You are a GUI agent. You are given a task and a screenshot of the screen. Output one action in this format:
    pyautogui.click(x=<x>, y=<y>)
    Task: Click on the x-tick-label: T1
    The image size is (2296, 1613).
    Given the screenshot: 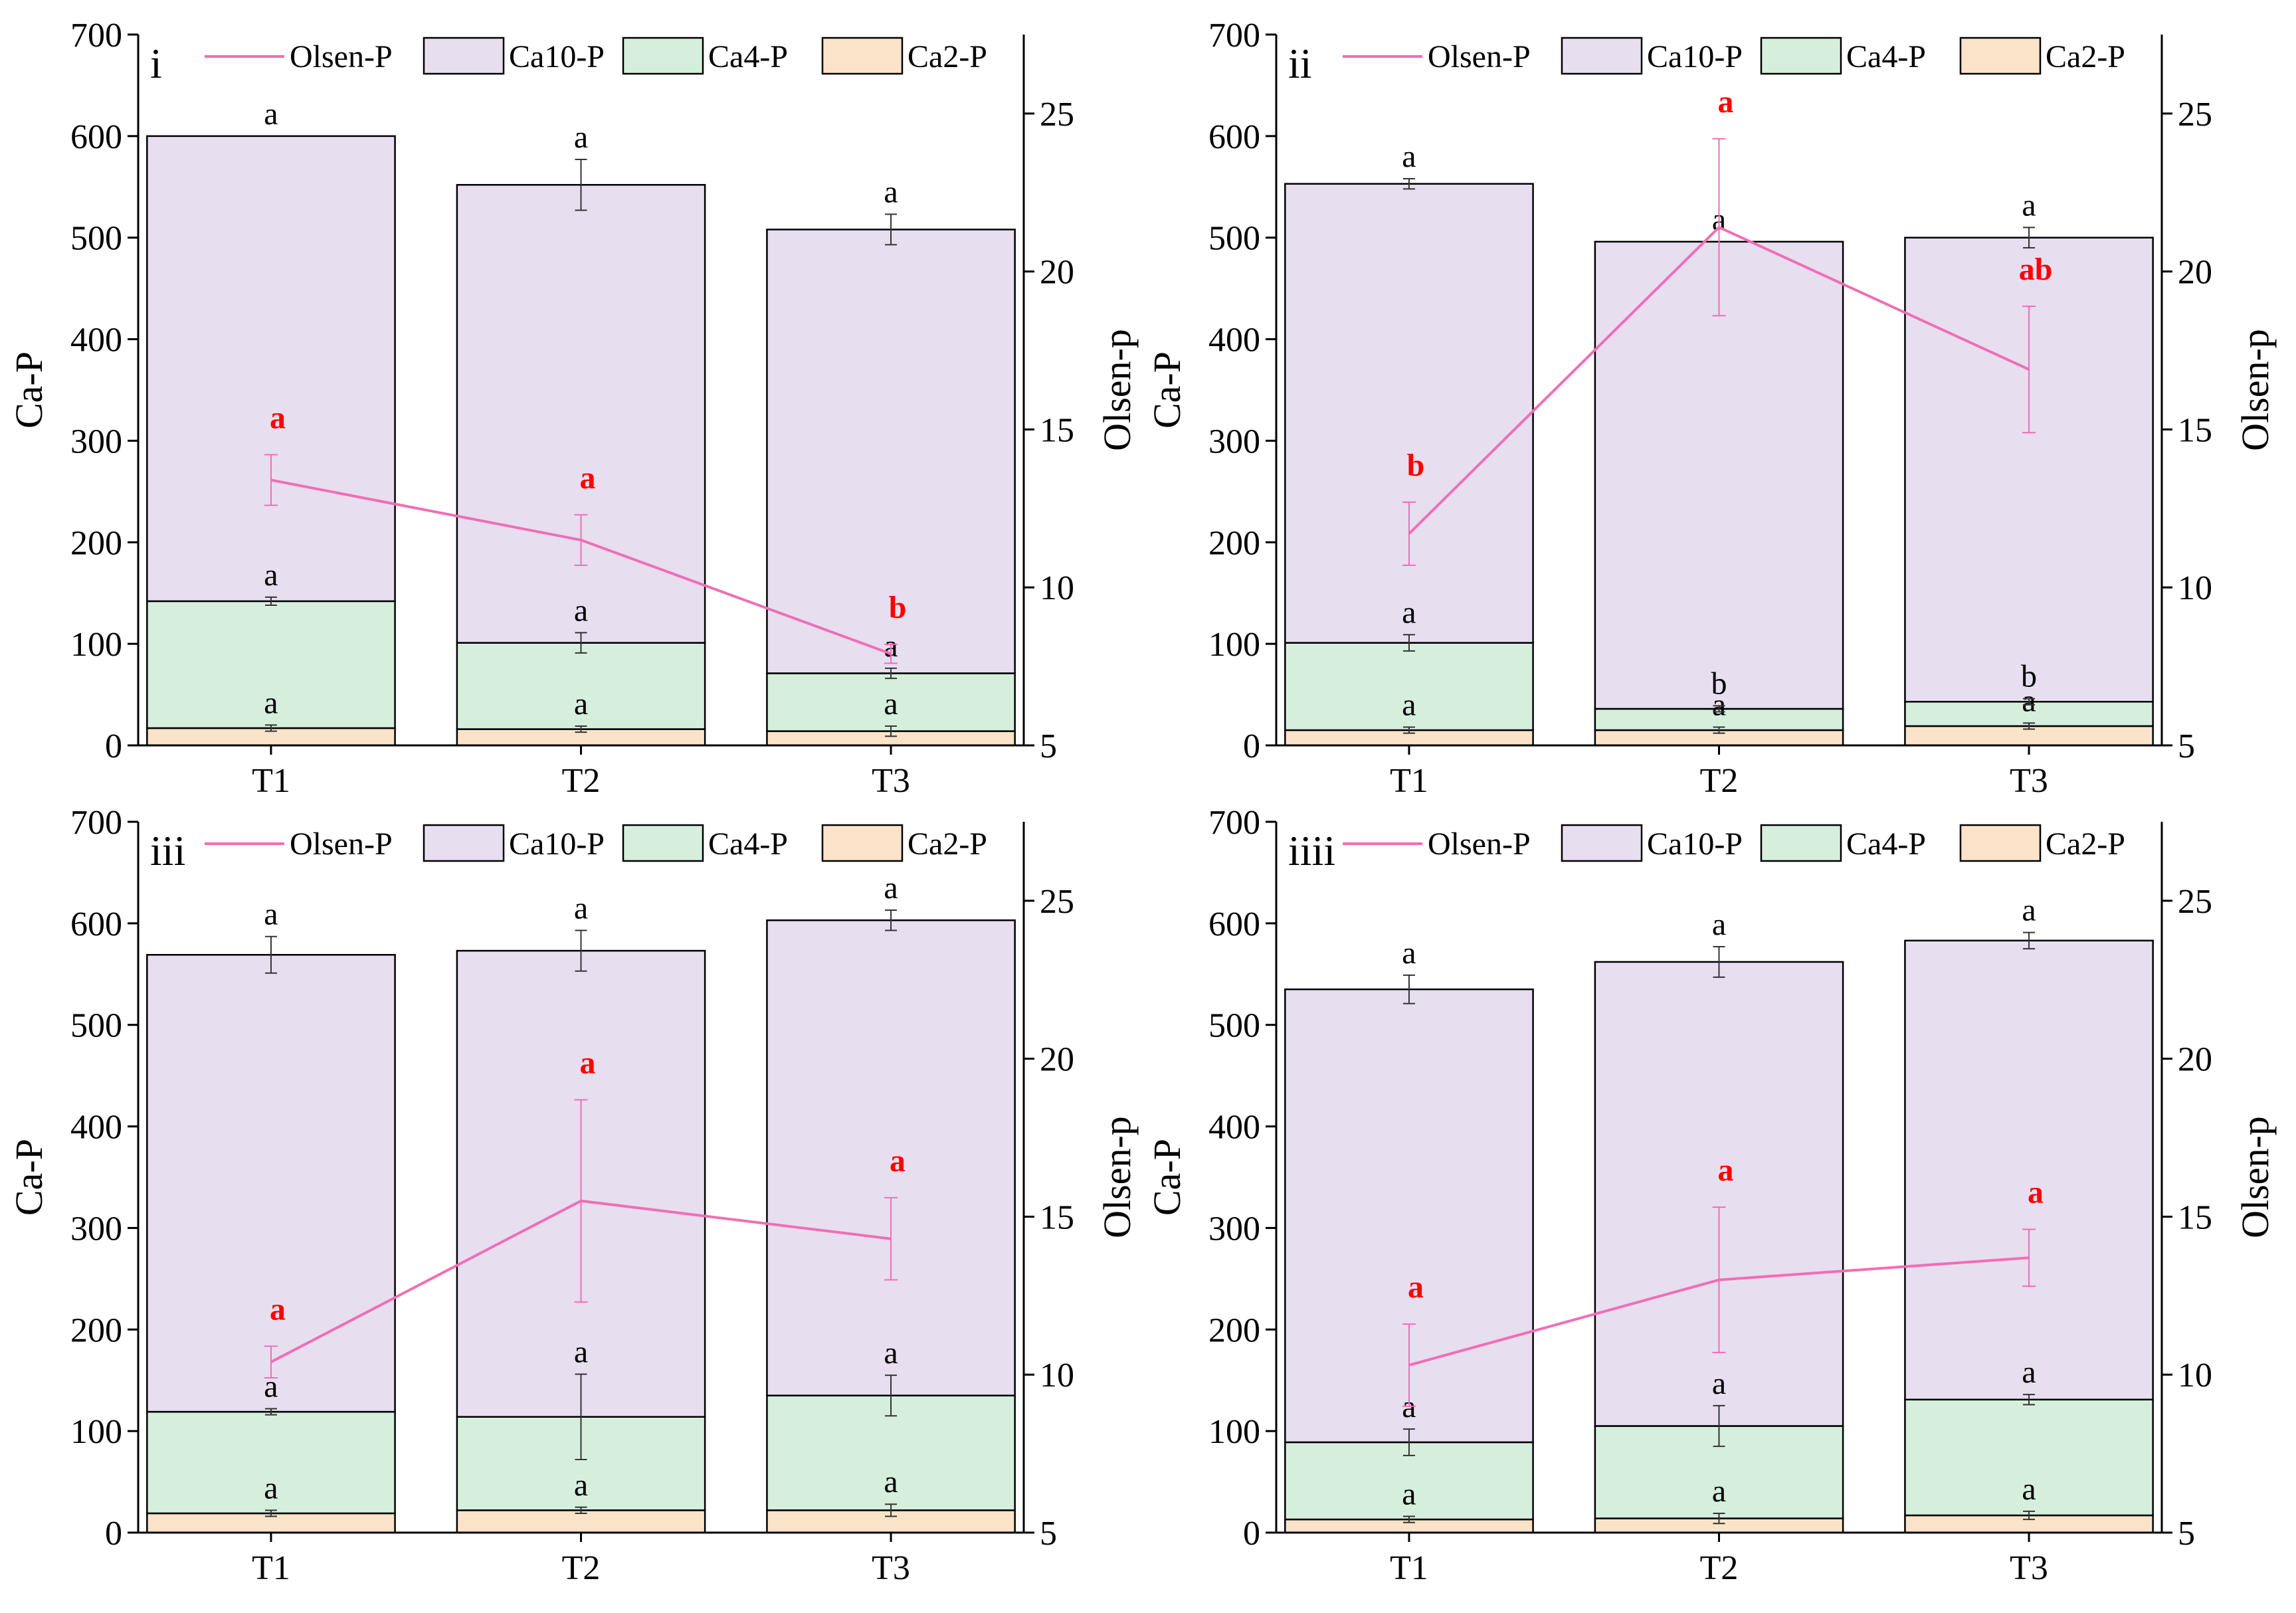 What is the action you would take?
    pyautogui.click(x=1409, y=781)
    